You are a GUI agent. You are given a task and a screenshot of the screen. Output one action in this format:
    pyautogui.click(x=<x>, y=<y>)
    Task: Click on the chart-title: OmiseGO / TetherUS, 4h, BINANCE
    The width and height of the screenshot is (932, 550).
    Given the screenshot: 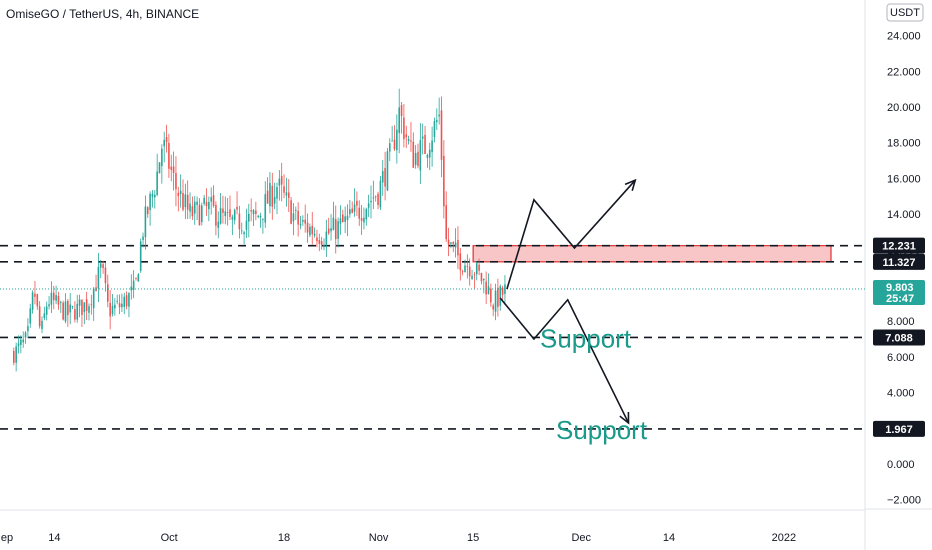 What is the action you would take?
    pyautogui.click(x=102, y=14)
    